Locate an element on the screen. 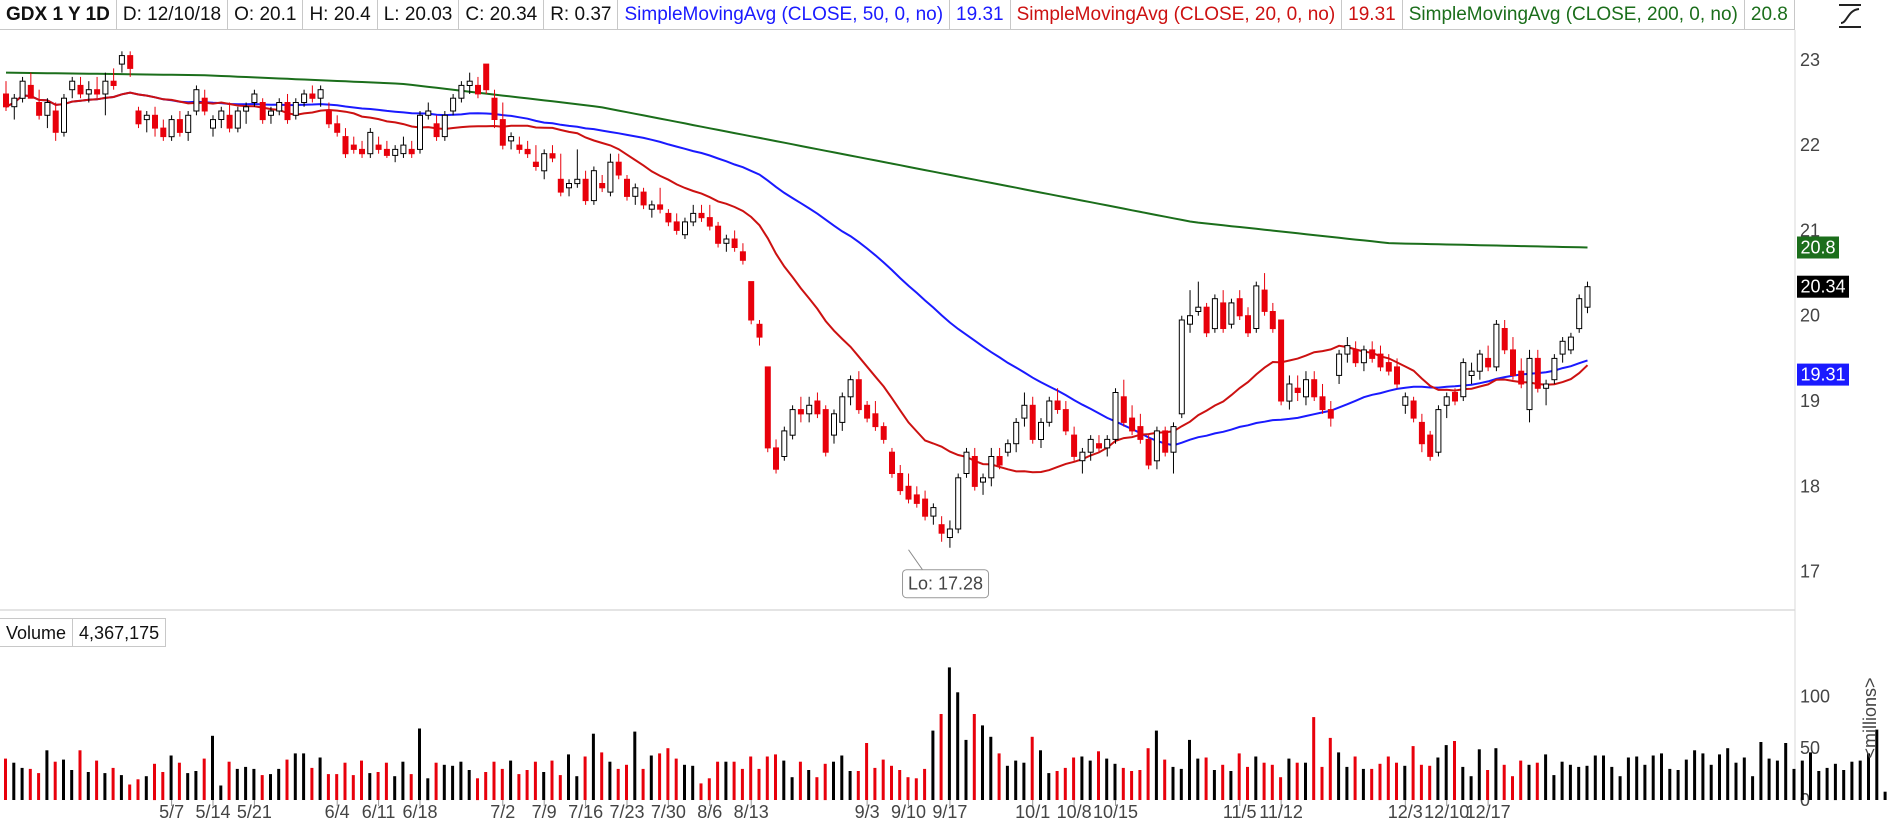  volume-tick-label: 0 is located at coordinates (1805, 800).